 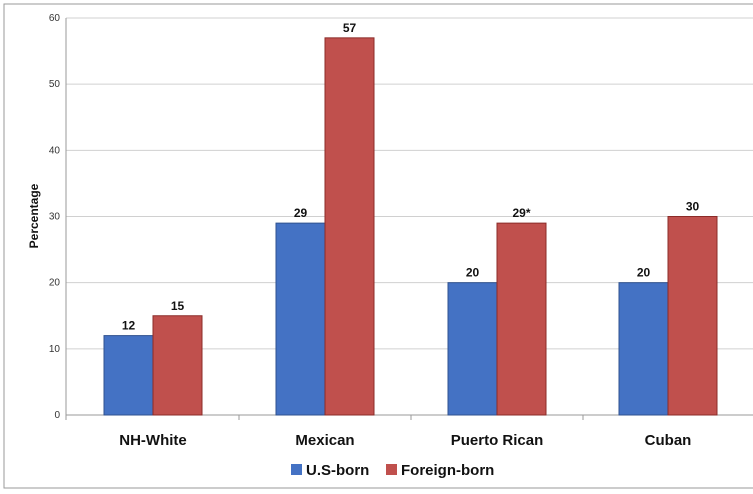 I want to click on legend-swatch-foreign-born, so click(x=391, y=469).